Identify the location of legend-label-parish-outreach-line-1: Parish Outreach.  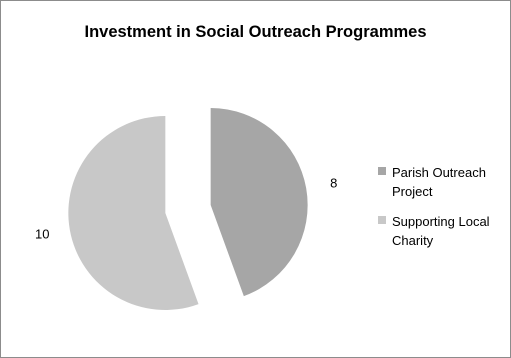
(439, 172).